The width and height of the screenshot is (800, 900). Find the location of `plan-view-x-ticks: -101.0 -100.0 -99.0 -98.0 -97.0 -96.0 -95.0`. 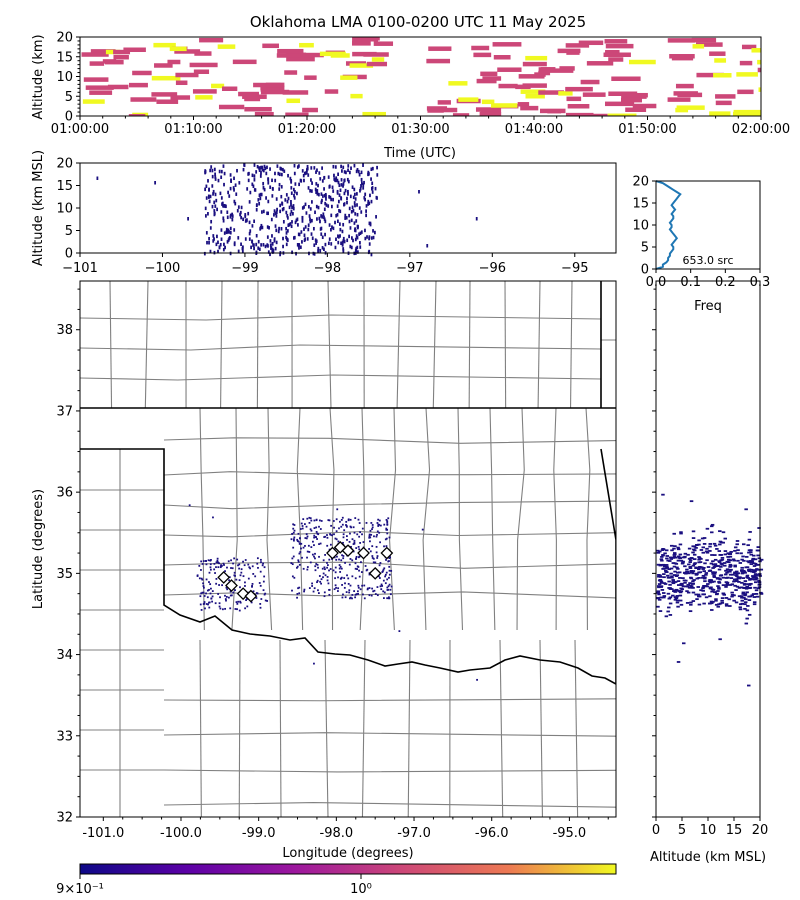

plan-view-x-ticks: -101.0 -100.0 -99.0 -98.0 -97.0 -96.0 -95.0 is located at coordinates (345, 829).